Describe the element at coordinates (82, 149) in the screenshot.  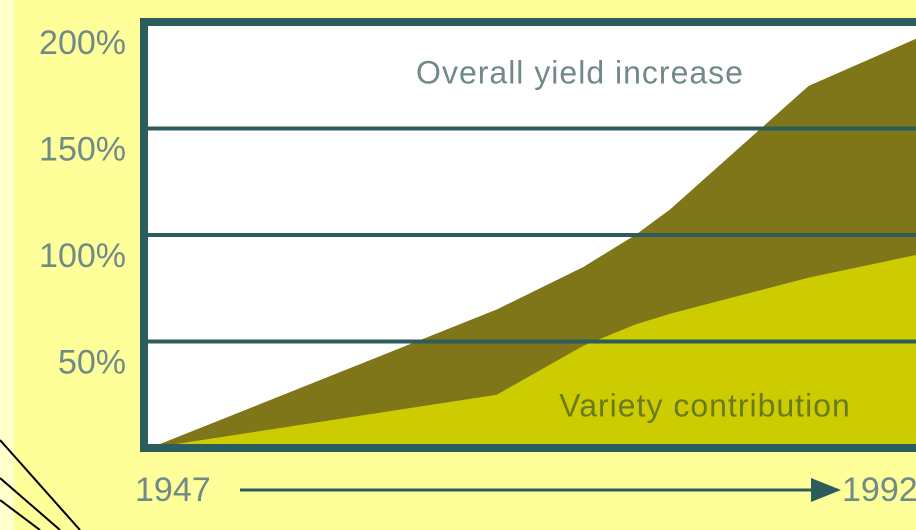
I see `y-tick-label: 150%` at that location.